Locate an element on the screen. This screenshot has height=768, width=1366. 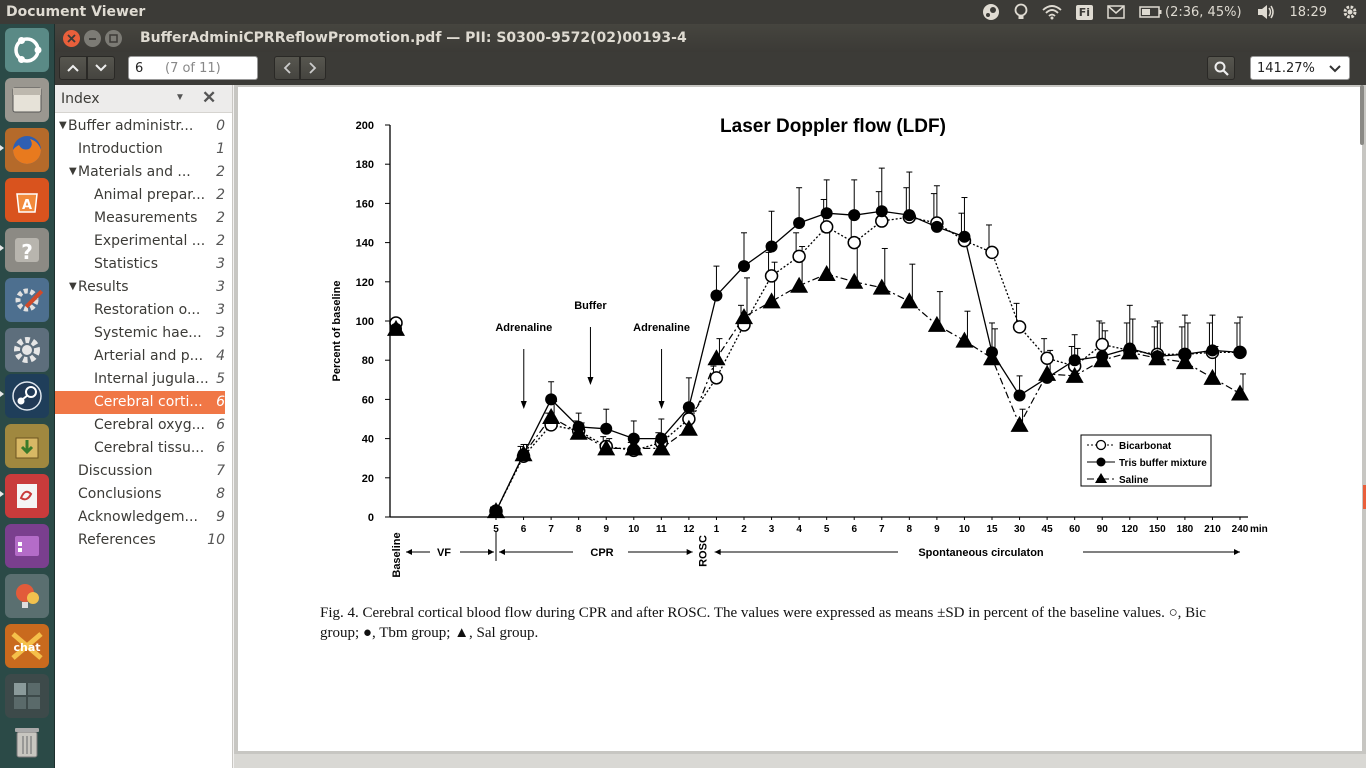
y-tick-label: 120 is located at coordinates (365, 283).